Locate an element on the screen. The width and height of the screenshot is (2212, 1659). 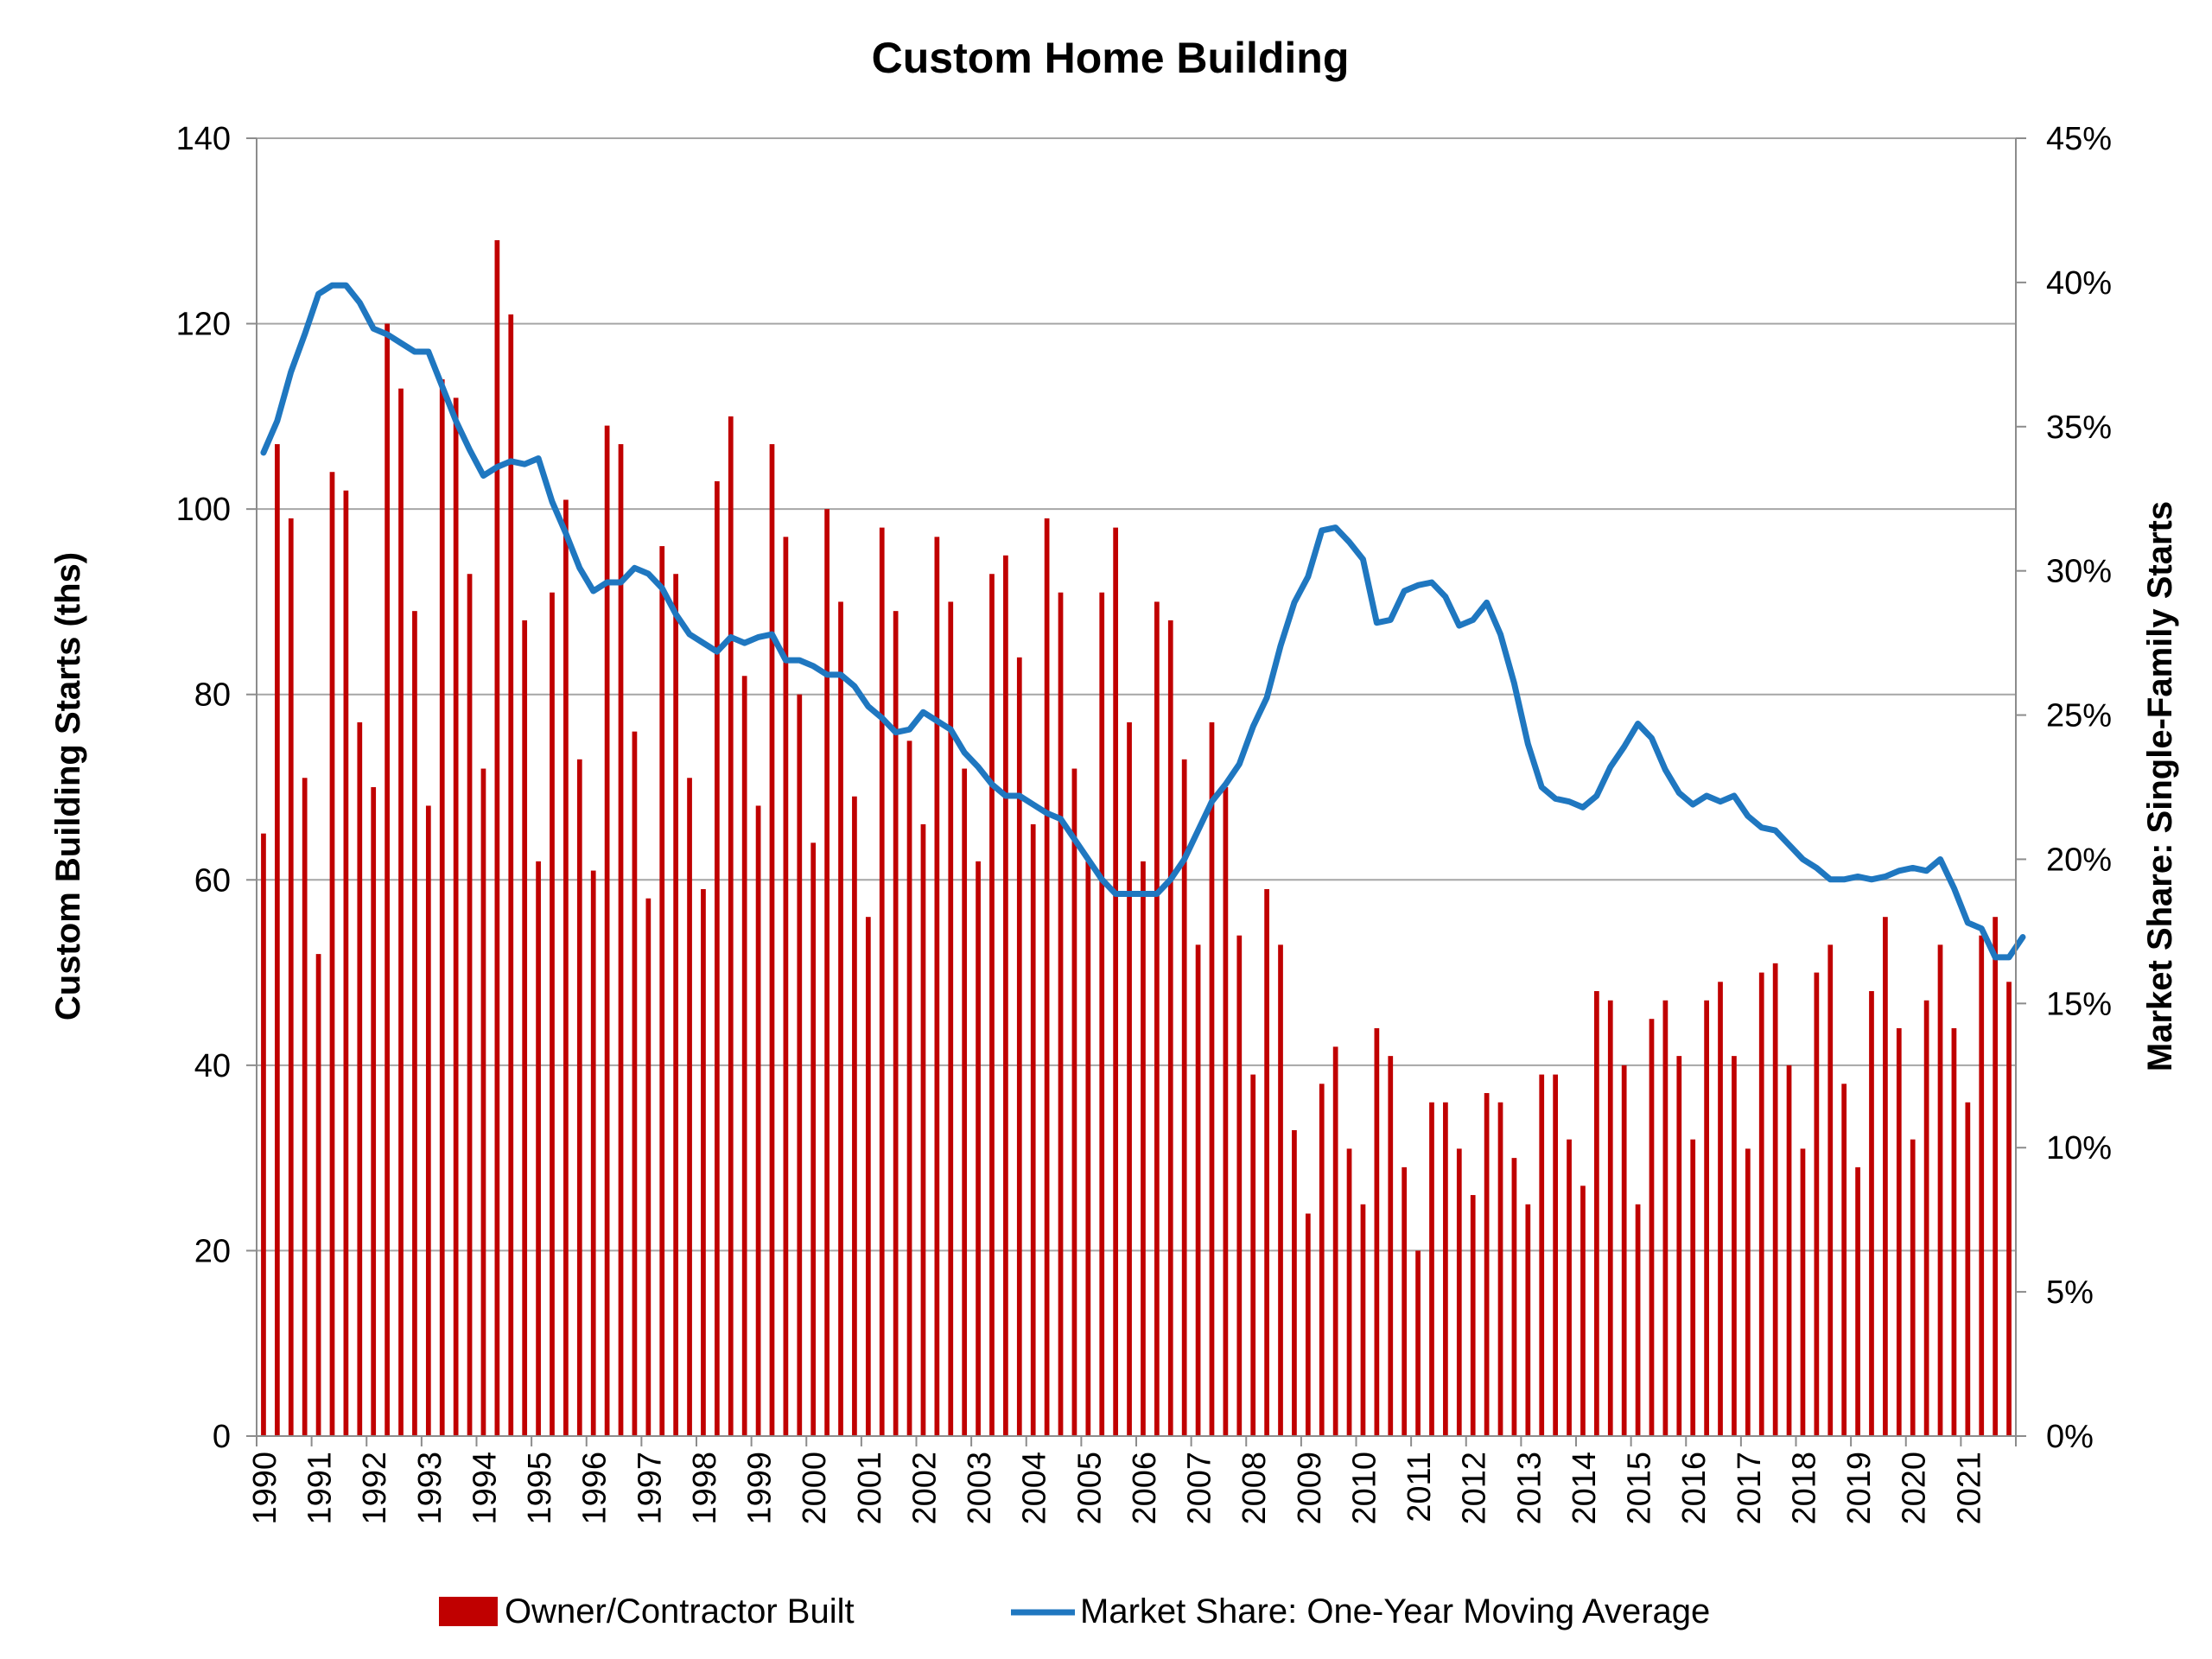
x-tick-label: 2012 is located at coordinates (1475, 1488).